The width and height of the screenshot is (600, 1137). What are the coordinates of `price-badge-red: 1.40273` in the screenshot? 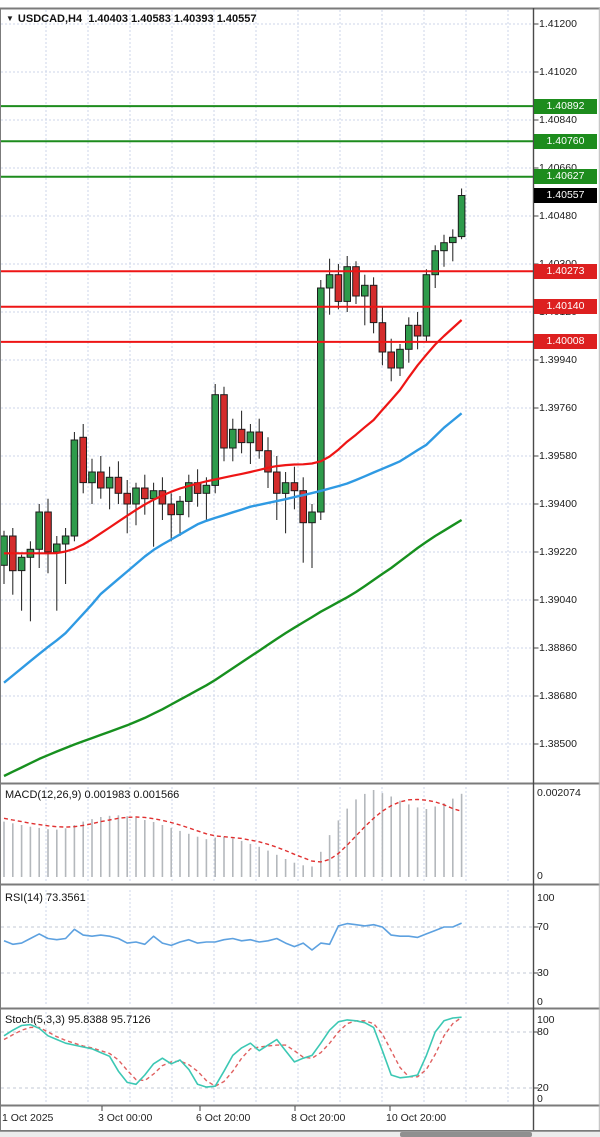 It's located at (565, 271).